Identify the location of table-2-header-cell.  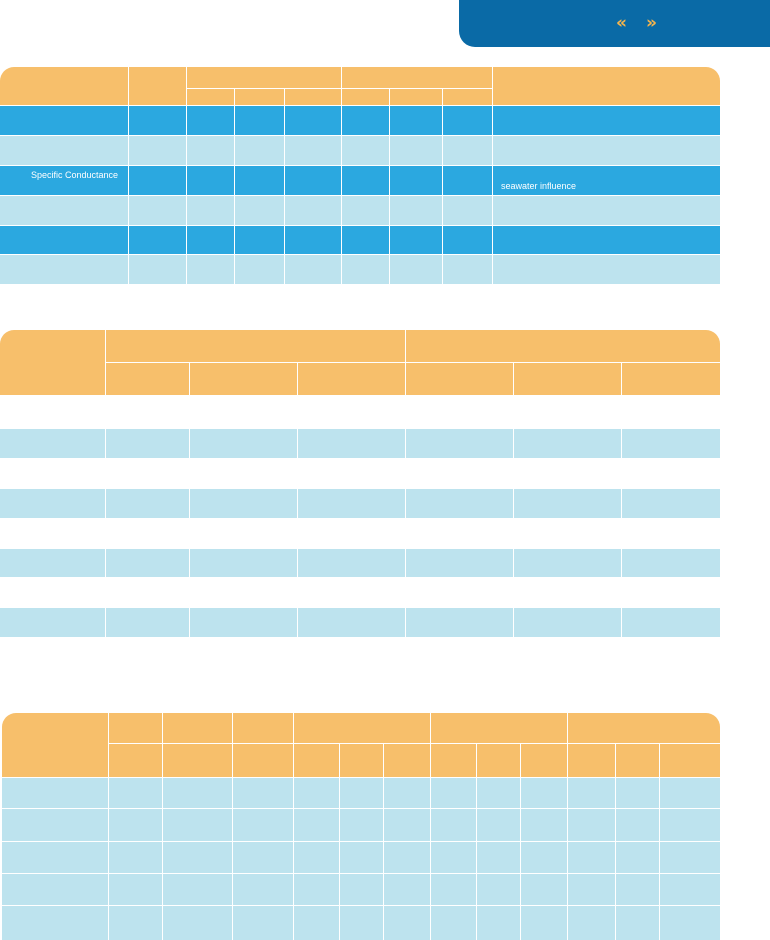
(52, 362).